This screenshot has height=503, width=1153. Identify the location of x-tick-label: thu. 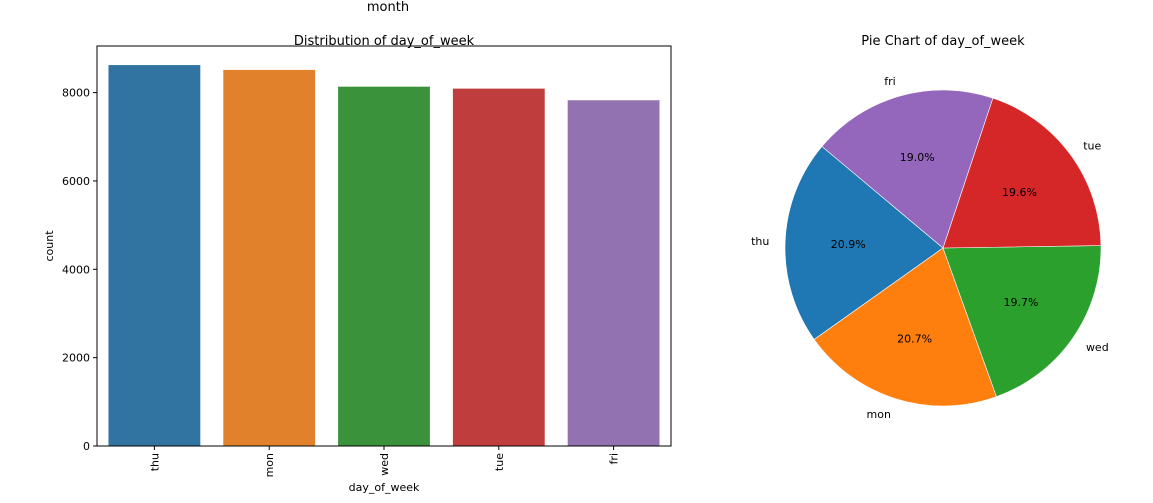
(154, 462).